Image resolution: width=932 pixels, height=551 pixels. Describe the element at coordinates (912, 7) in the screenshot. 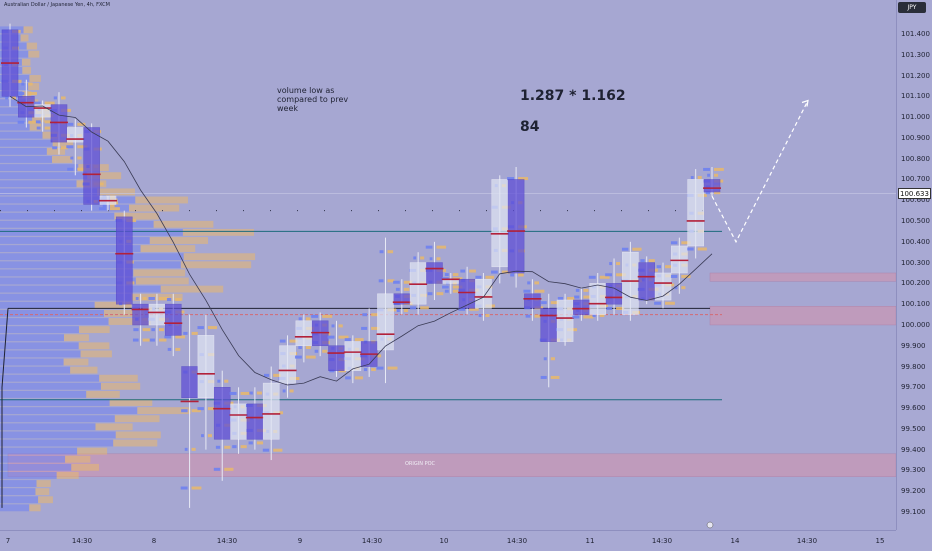

I see `currency-badge: JPY` at that location.